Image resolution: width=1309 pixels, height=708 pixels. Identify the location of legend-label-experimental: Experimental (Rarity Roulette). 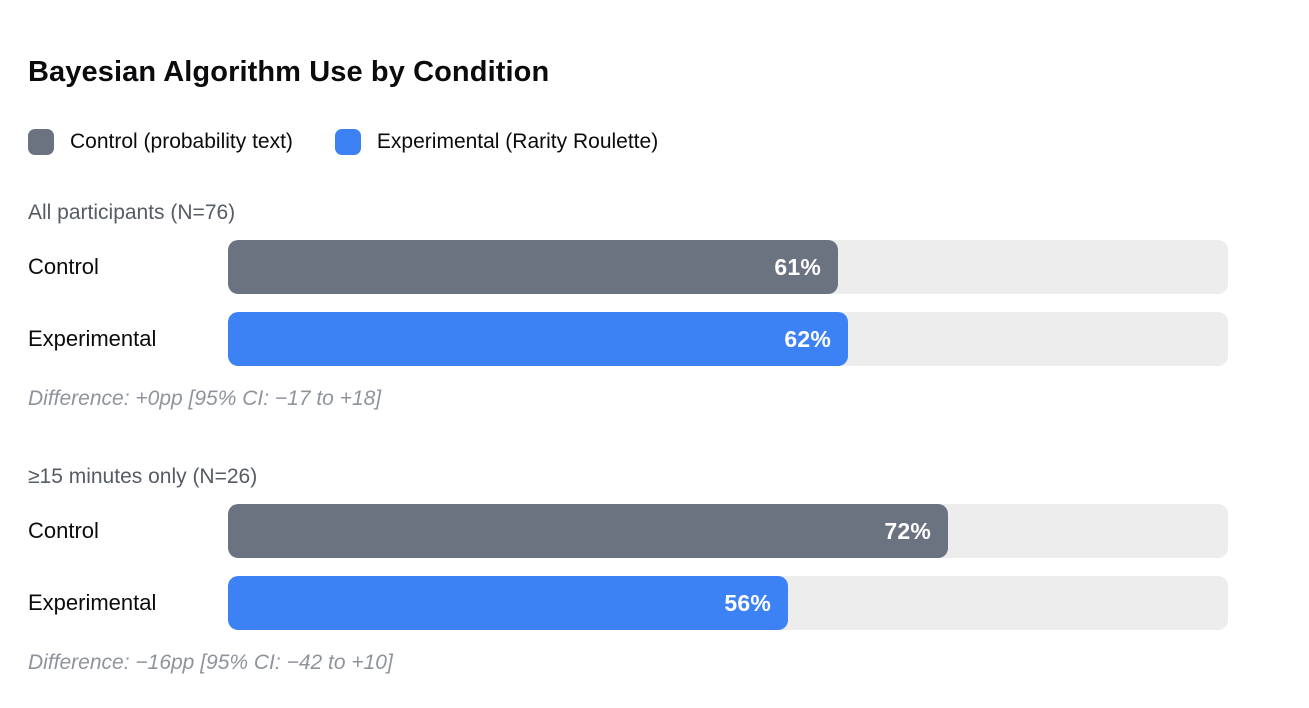
(517, 142).